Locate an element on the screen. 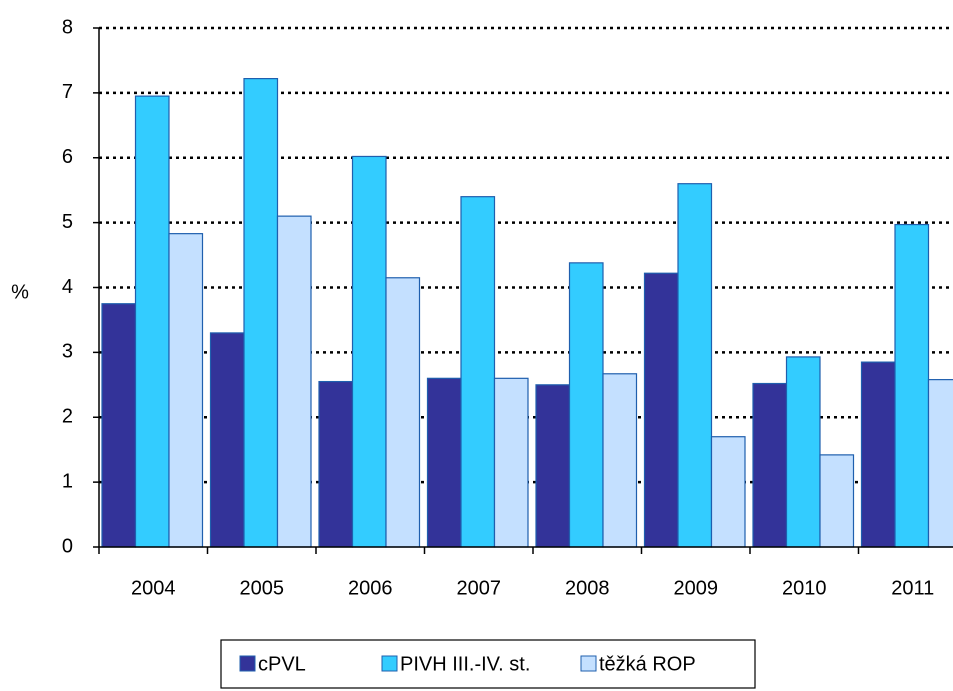 This screenshot has height=691, width=953. y-tick-label: 2 is located at coordinates (67, 417).